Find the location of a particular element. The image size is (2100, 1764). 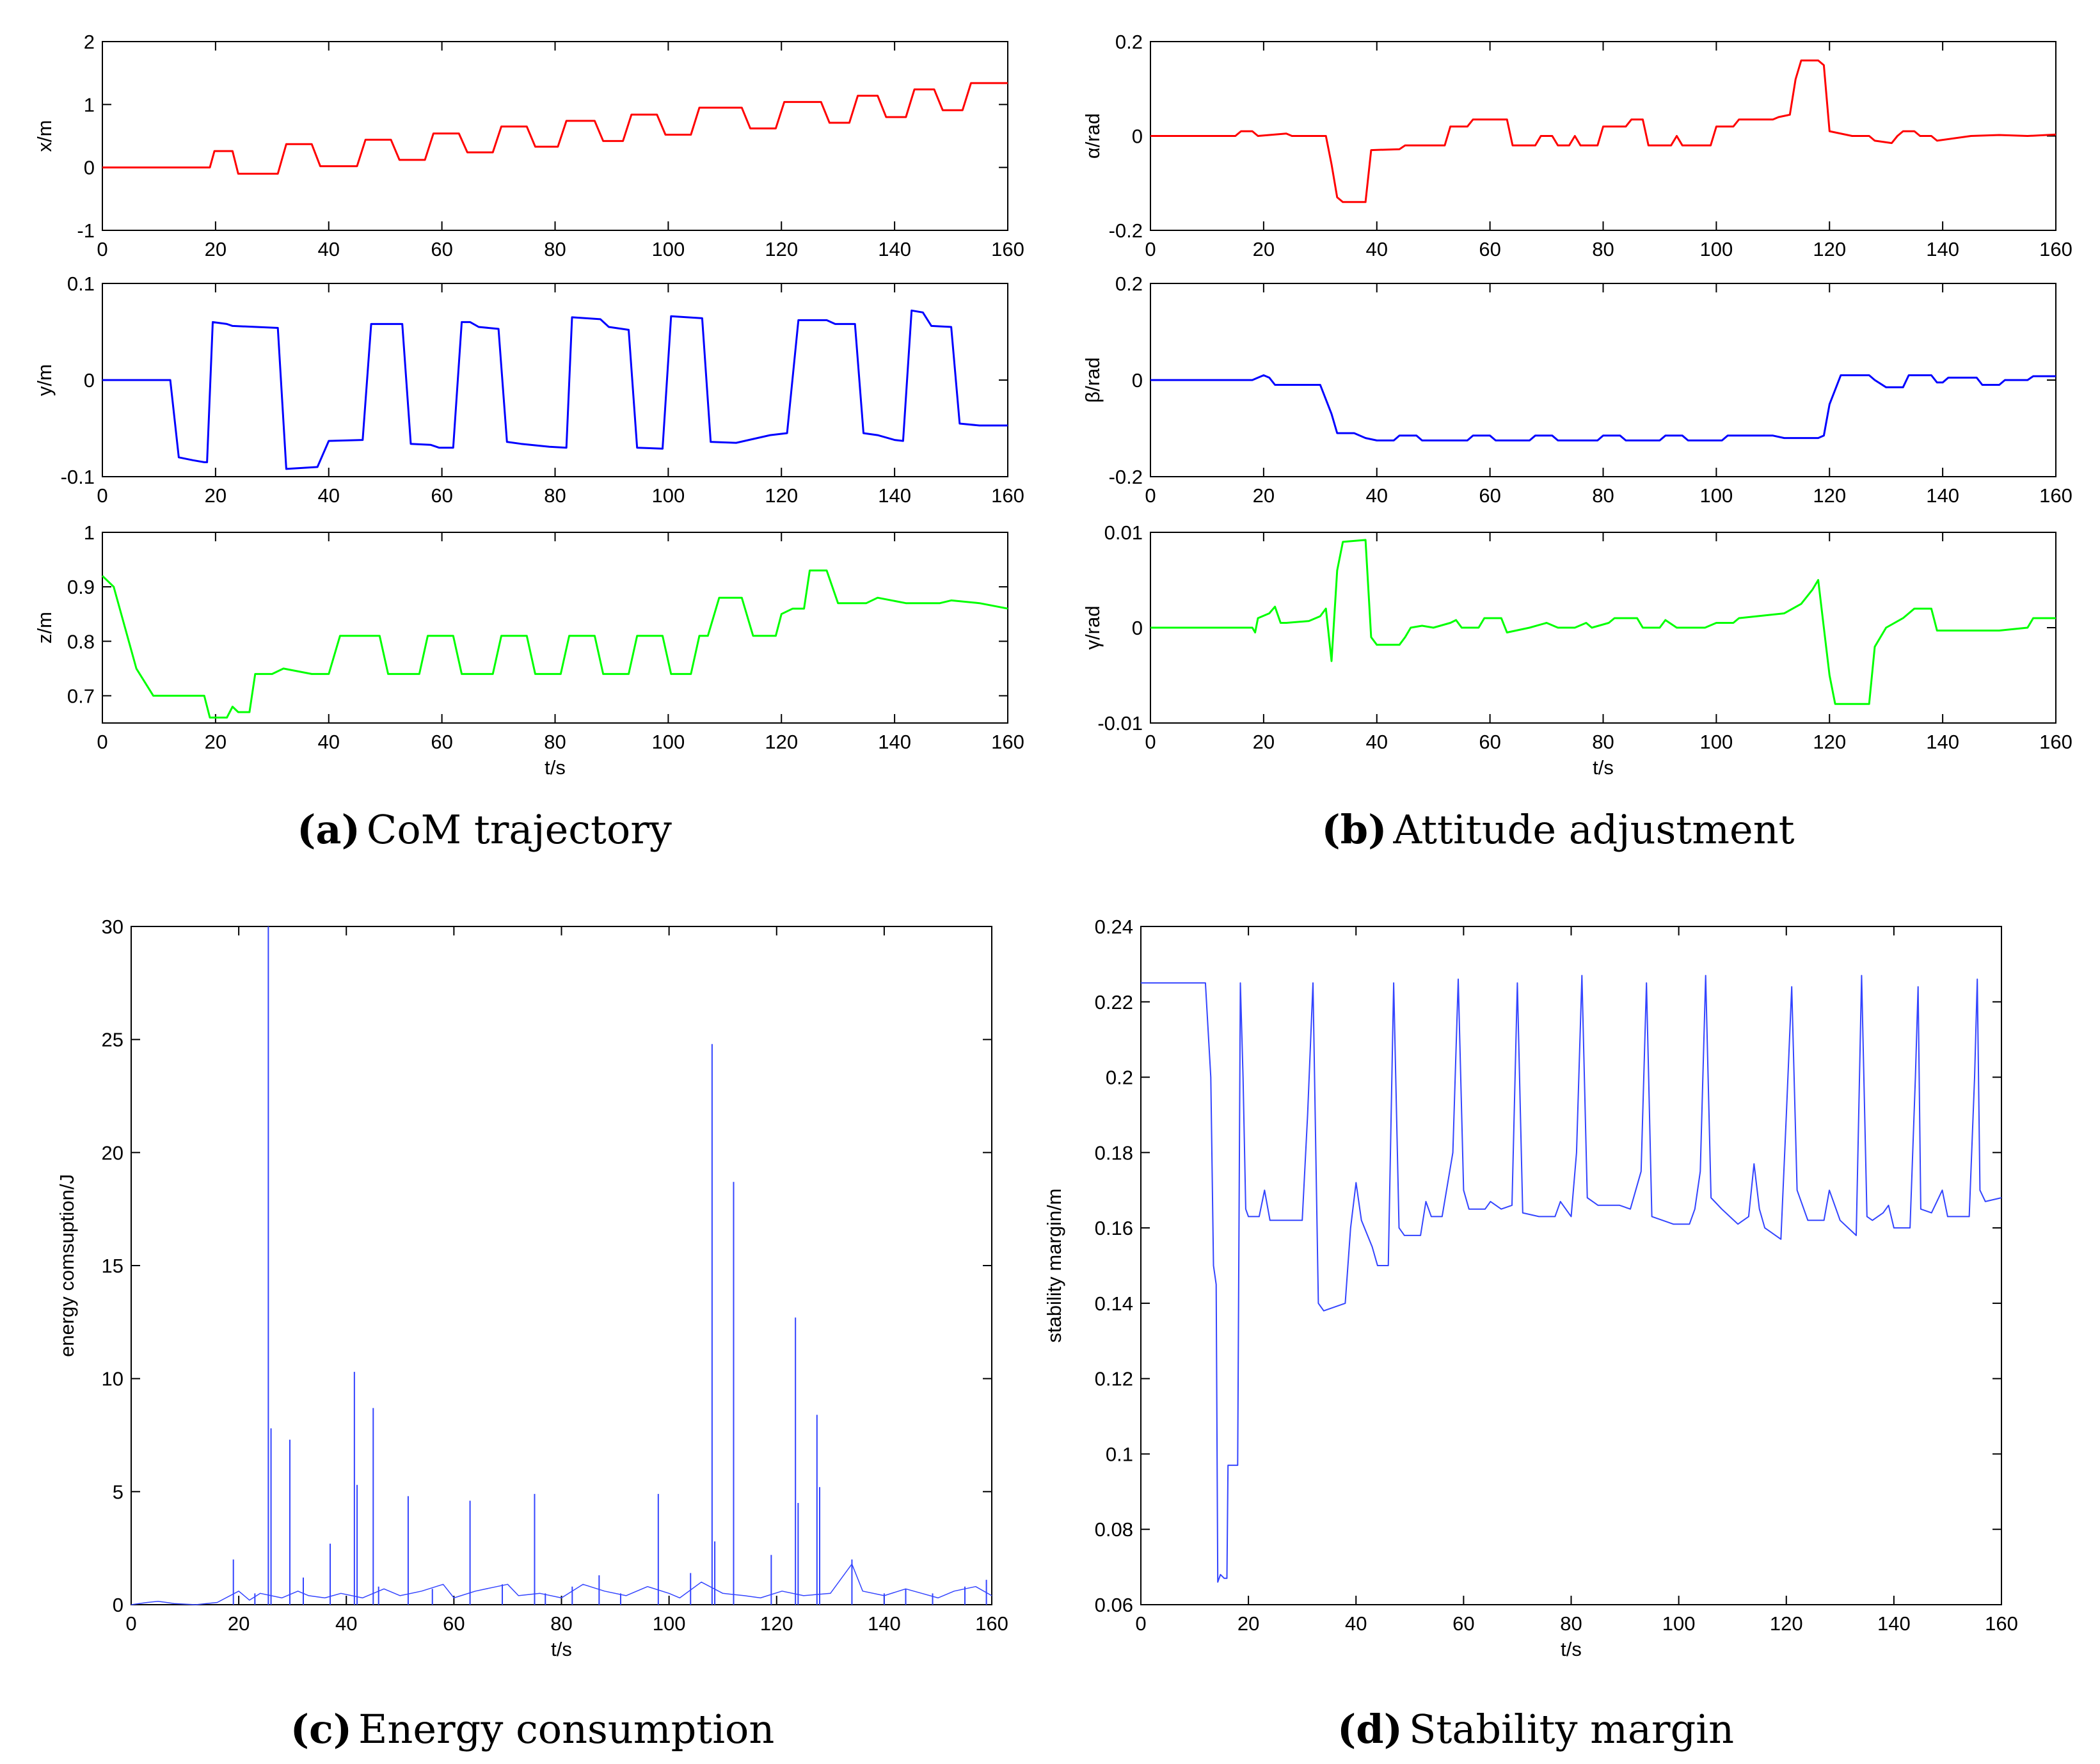

panel-b-sub2-xtick-label: 160 is located at coordinates (2055, 495).